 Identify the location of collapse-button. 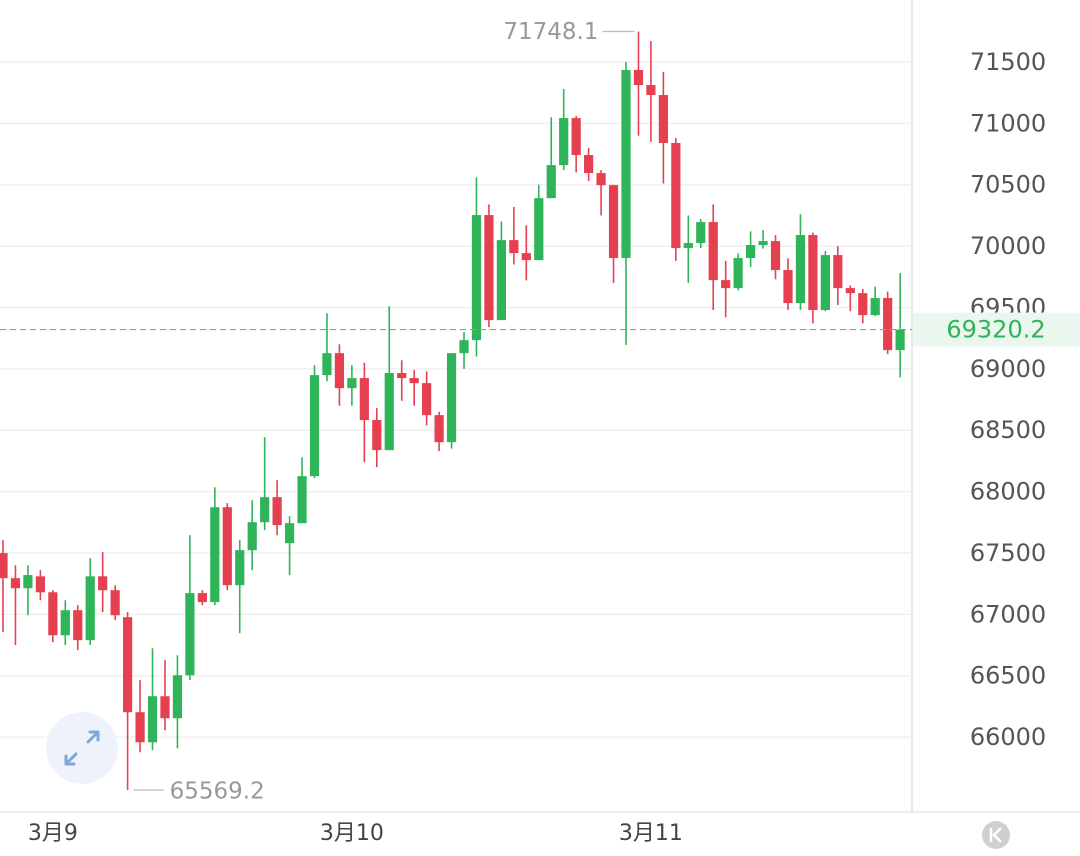
(996, 835).